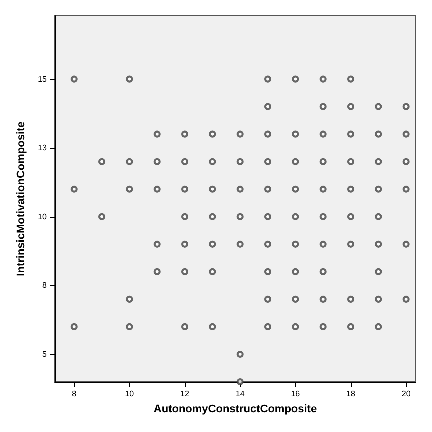 Image resolution: width=432 pixels, height=432 pixels. What do you see at coordinates (75, 394) in the screenshot?
I see `x-tick-label: 8` at bounding box center [75, 394].